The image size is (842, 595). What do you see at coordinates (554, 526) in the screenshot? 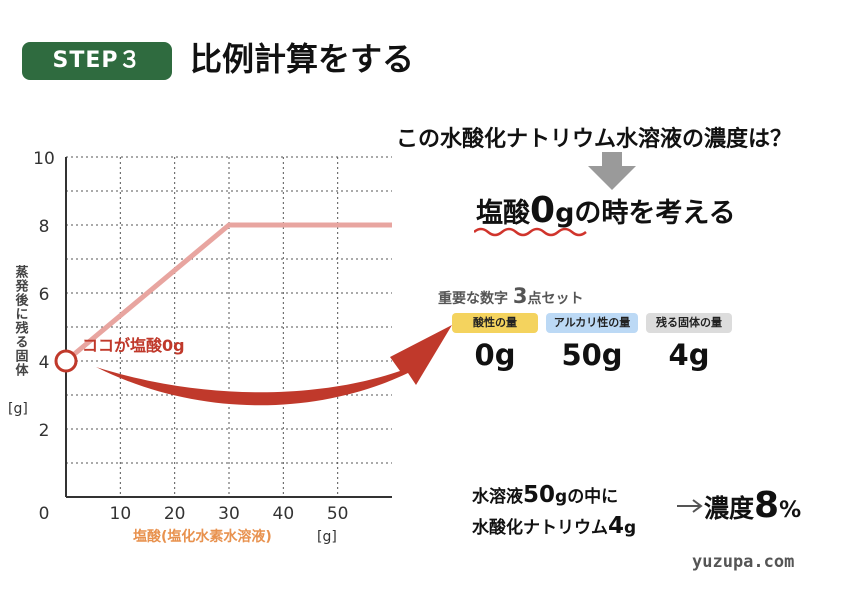
I see `conclusion-line-2: 水酸化ナトリウム4g` at bounding box center [554, 526].